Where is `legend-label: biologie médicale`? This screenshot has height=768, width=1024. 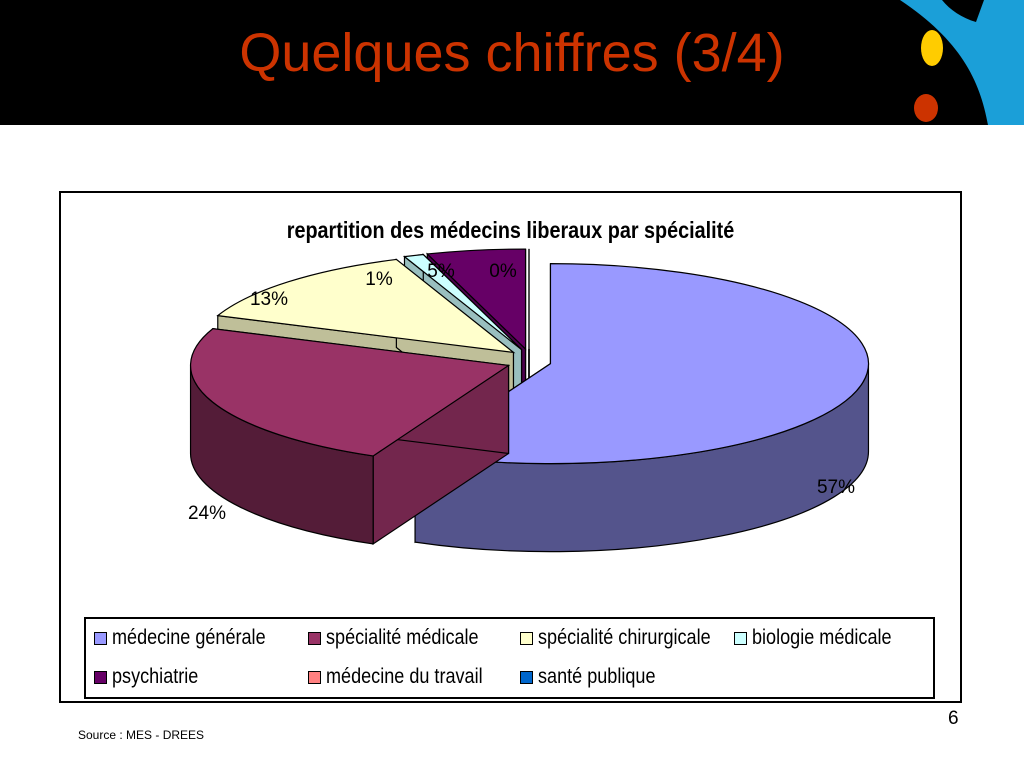
legend-label: biologie médicale is located at coordinates (822, 637).